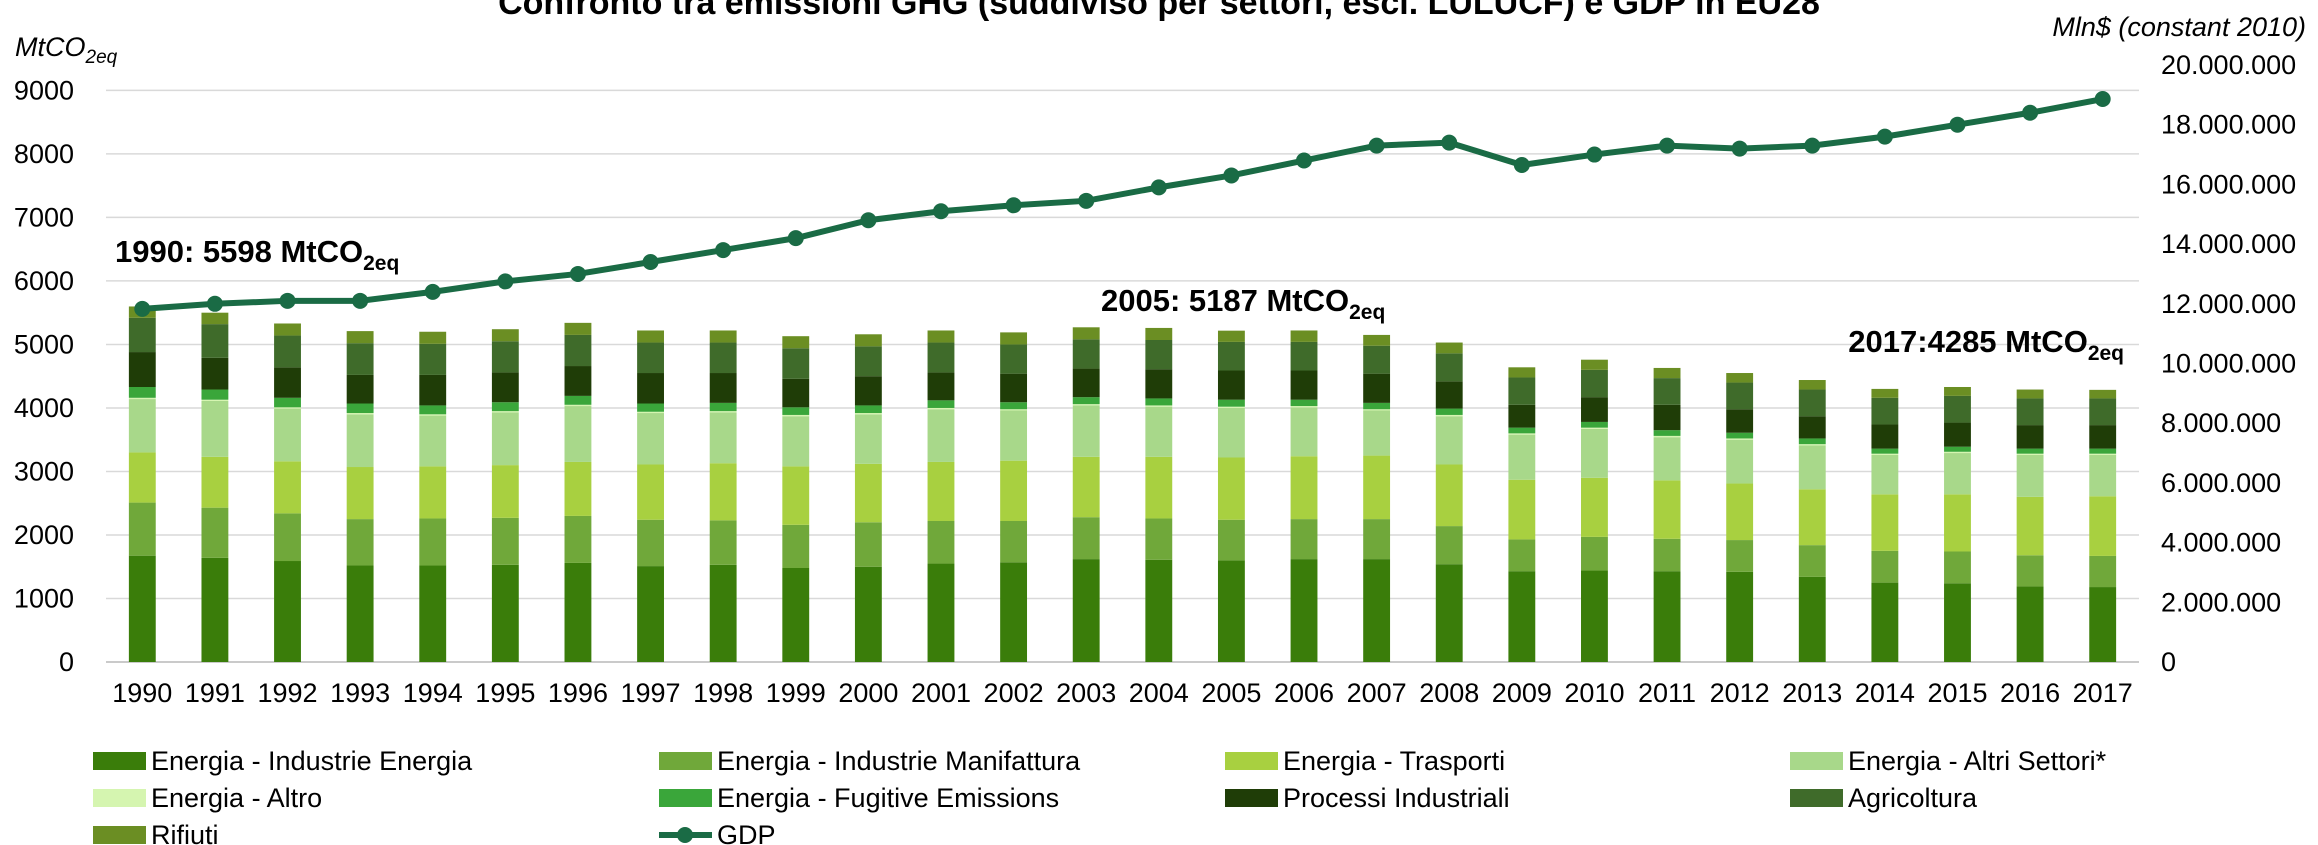 Image resolution: width=2318 pixels, height=845 pixels. What do you see at coordinates (2168, 662) in the screenshot?
I see `y2-tick-label: 0` at bounding box center [2168, 662].